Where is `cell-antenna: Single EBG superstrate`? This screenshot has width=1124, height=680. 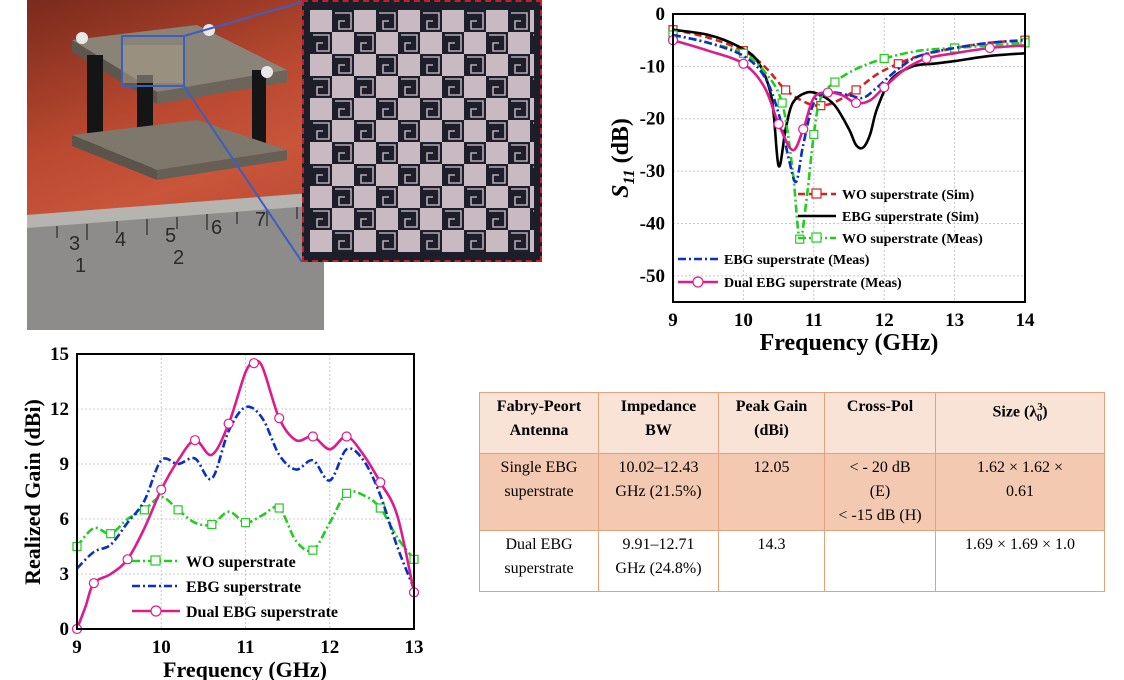 cell-antenna: Single EBG superstrate is located at coordinates (539, 492).